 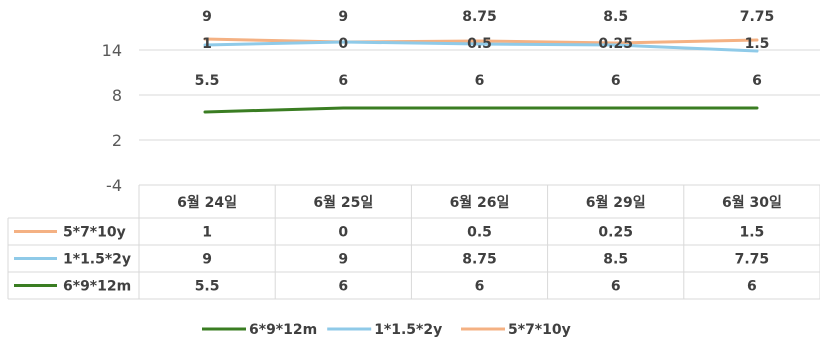 What do you see at coordinates (117, 95) in the screenshot?
I see `y-tick-label: 8` at bounding box center [117, 95].